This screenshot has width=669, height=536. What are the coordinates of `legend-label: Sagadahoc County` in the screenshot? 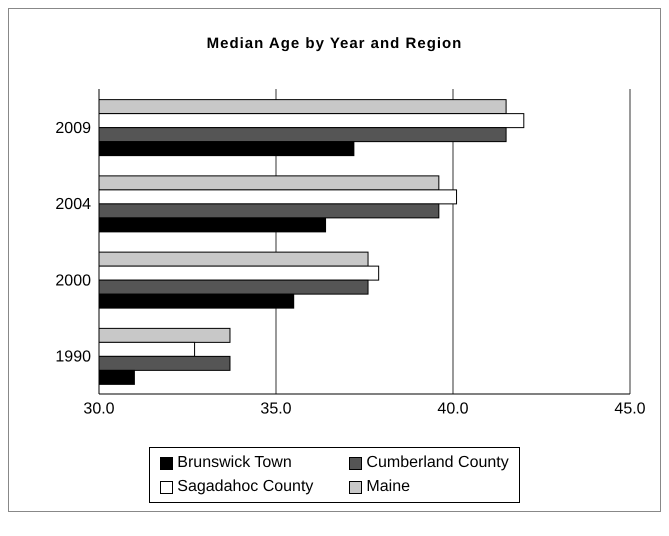 It's located at (245, 487).